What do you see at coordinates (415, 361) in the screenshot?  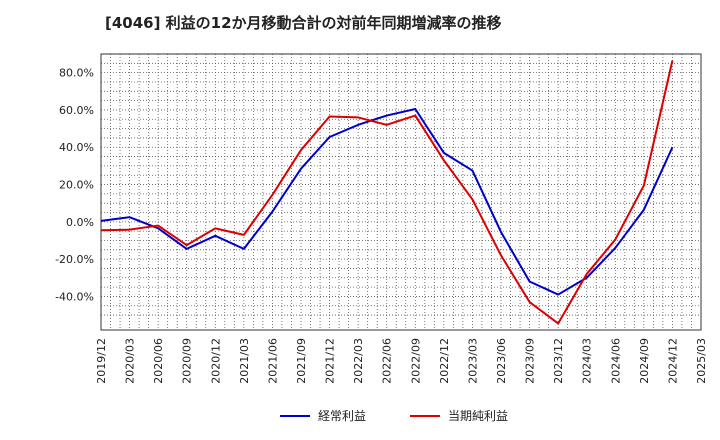 I see `x-tick-label: 2022/09` at bounding box center [415, 361].